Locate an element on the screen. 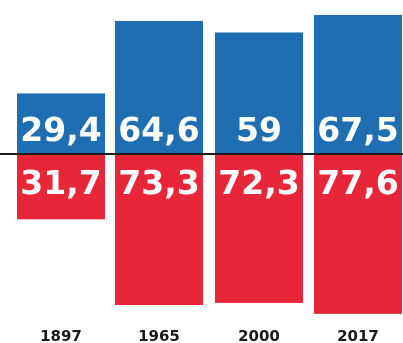 This screenshot has width=403, height=343. value-label-upper-2000: 59 is located at coordinates (259, 129).